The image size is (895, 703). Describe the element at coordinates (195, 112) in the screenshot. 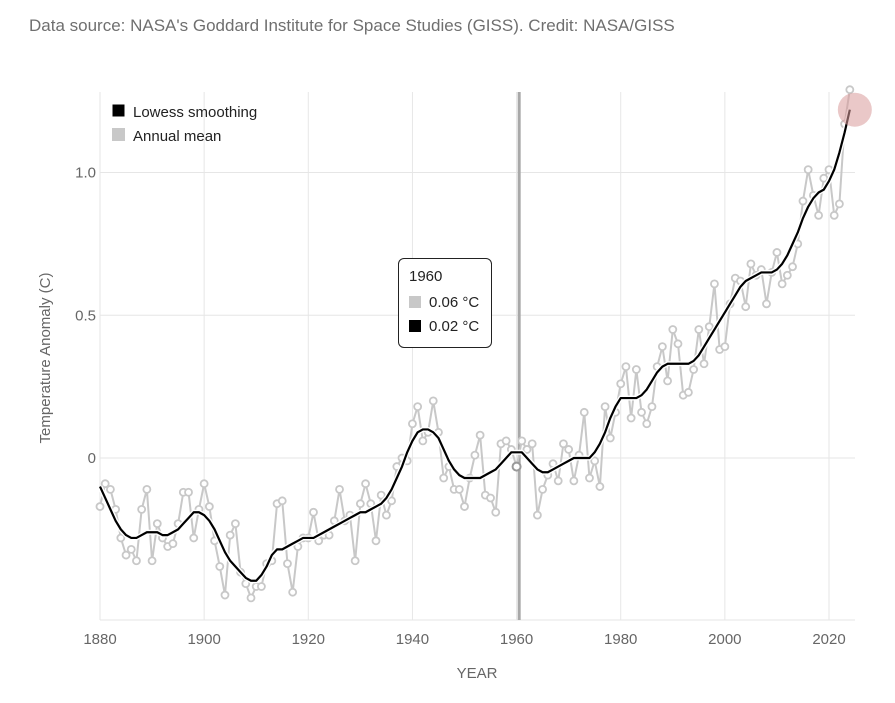

I see `legend-label-lowess: Lowess smoothing` at that location.